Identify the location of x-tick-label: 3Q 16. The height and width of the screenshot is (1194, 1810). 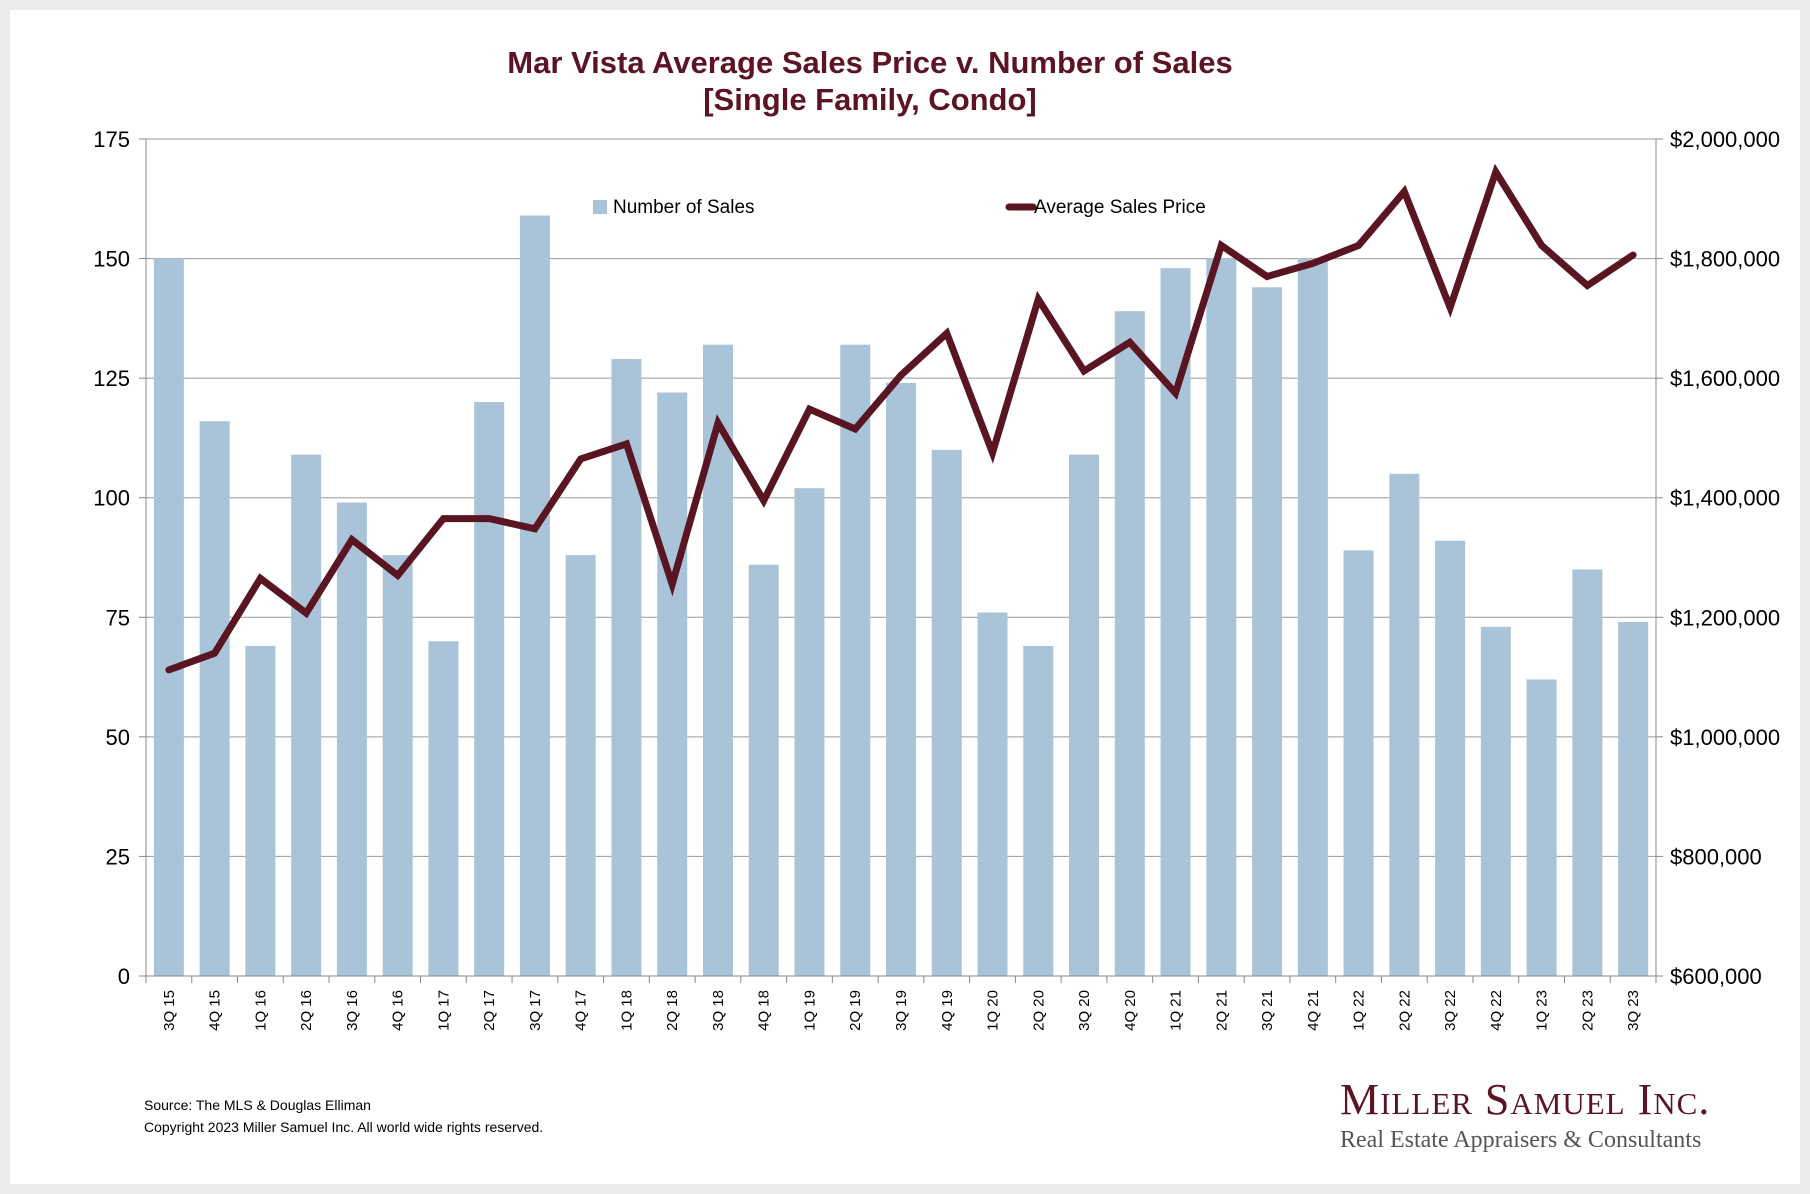
(352, 1010).